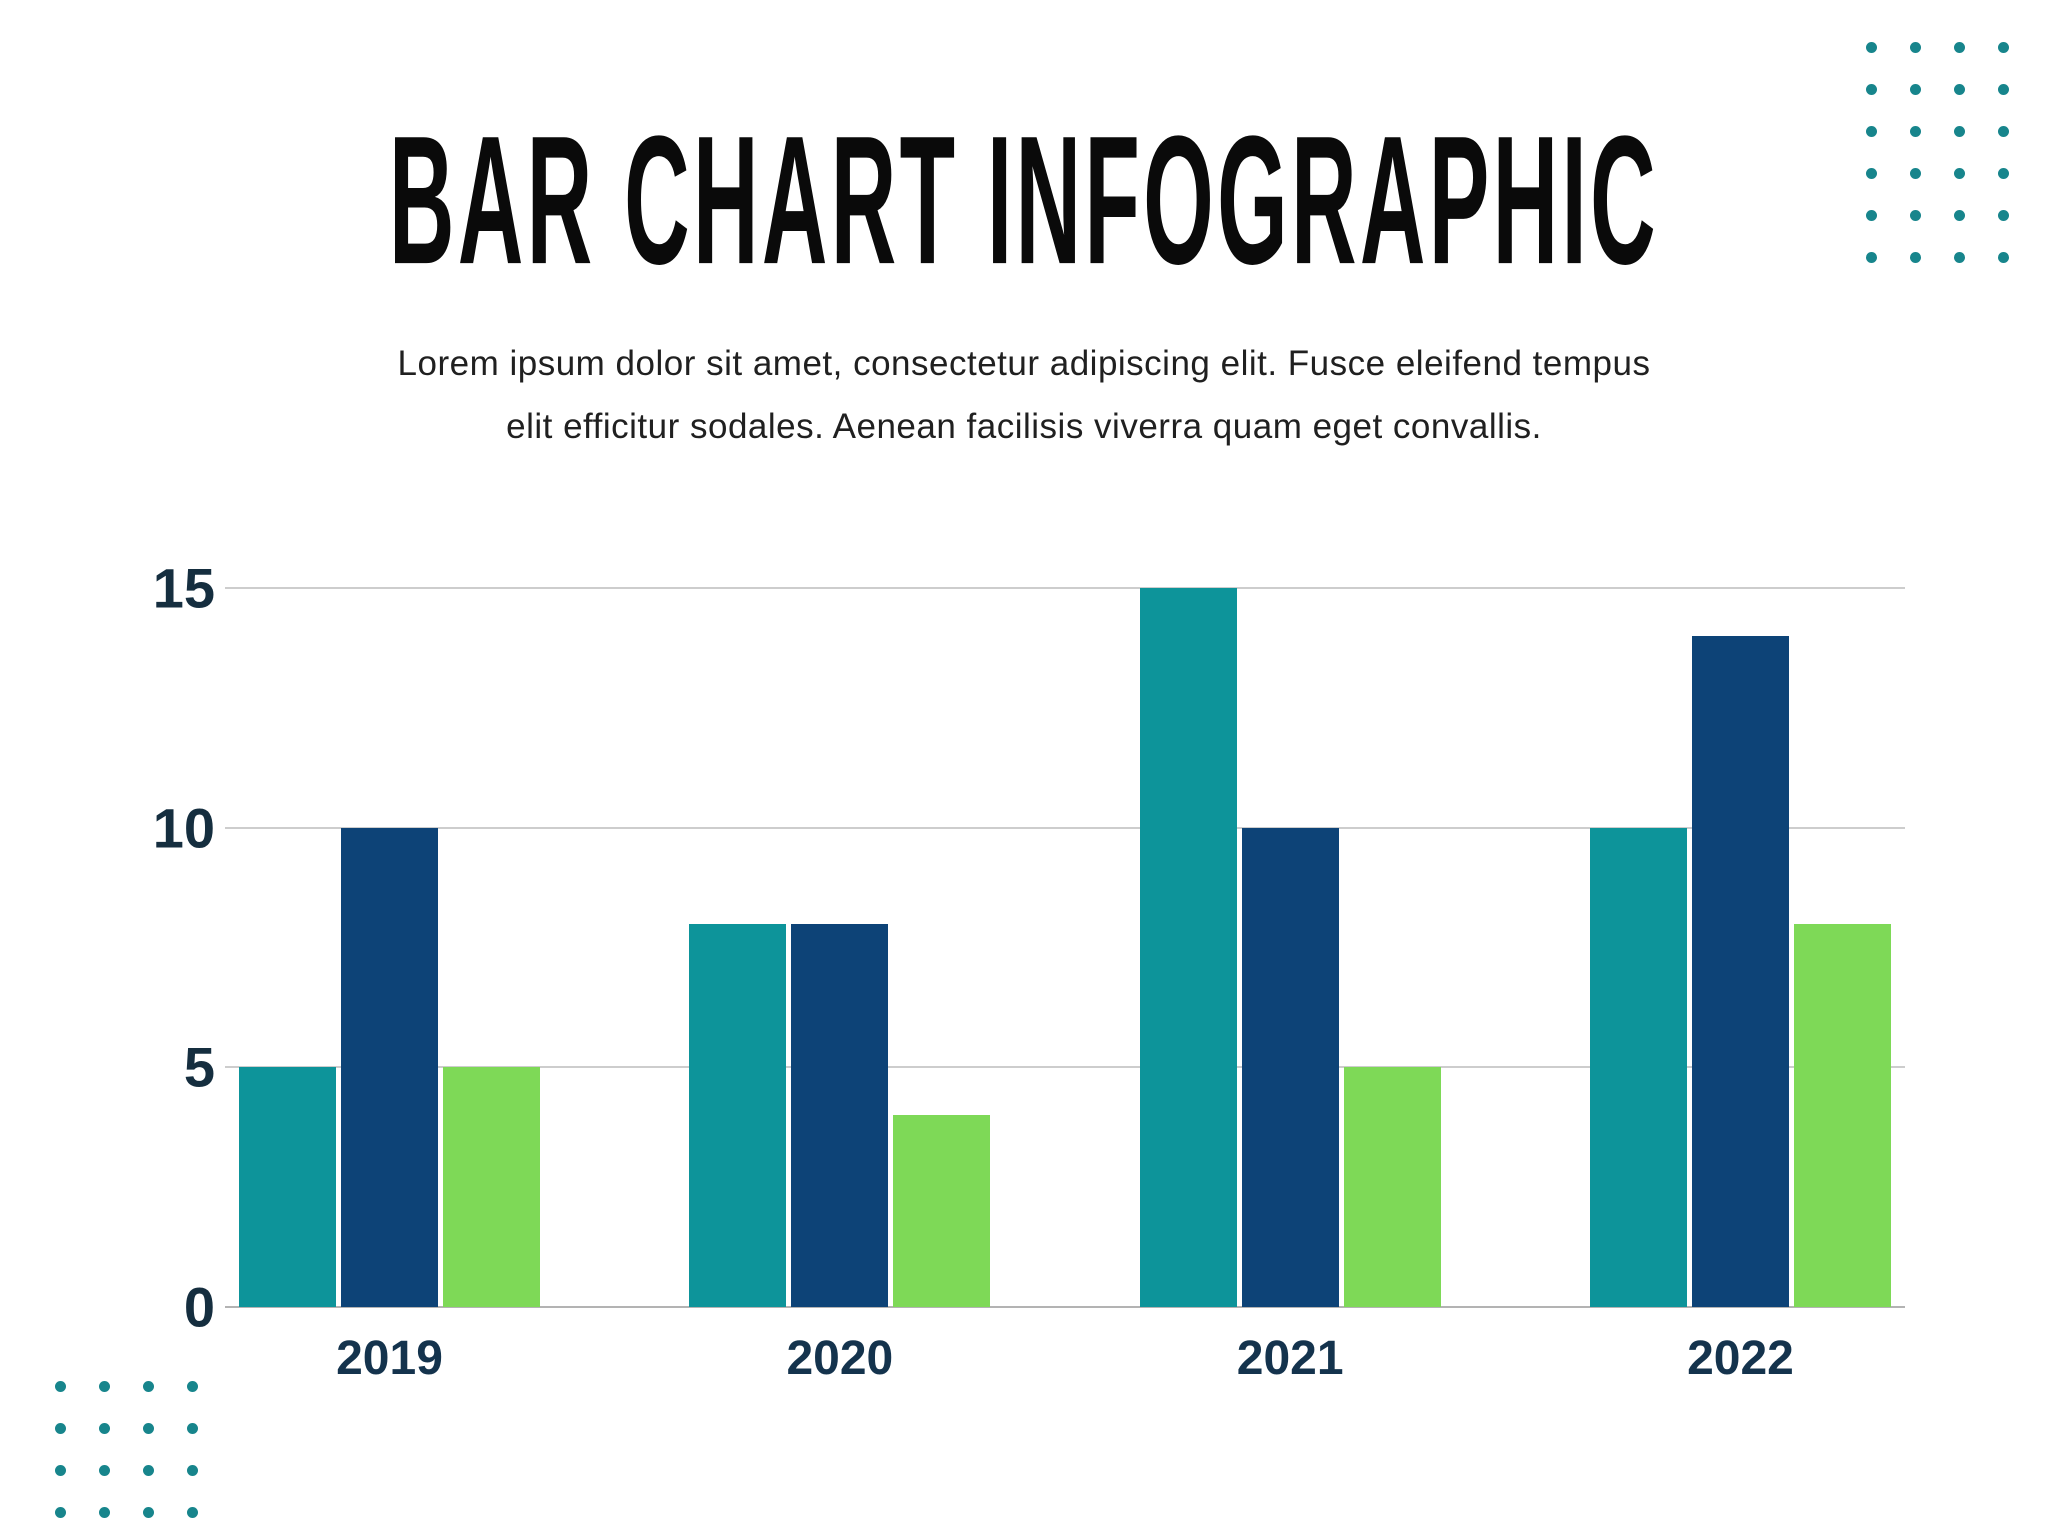  I want to click on bar-group-2022: 2022, so click(1740, 986).